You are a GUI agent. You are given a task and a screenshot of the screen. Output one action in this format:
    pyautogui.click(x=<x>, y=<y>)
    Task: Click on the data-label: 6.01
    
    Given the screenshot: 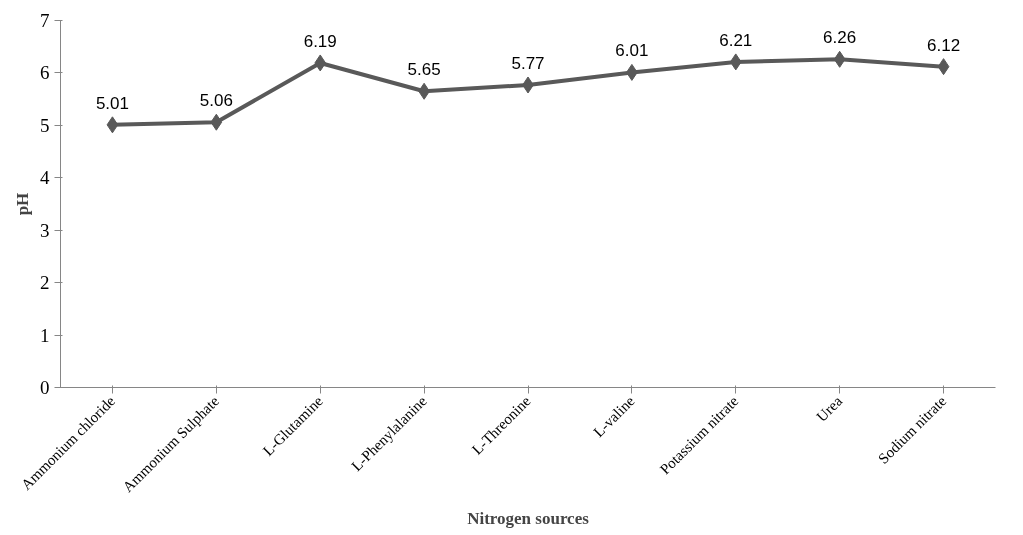 What is the action you would take?
    pyautogui.click(x=632, y=51)
    